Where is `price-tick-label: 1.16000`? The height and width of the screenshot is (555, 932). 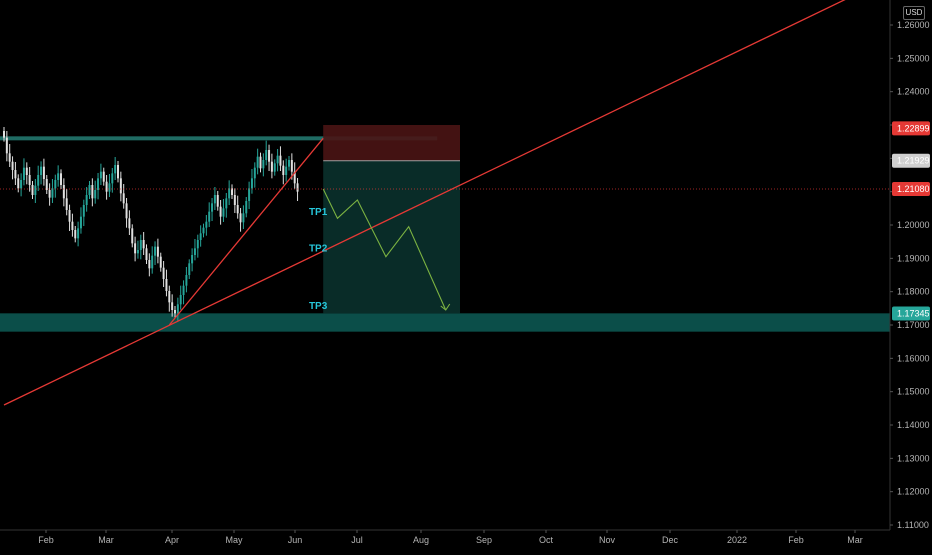 price-tick-label: 1.16000 is located at coordinates (913, 358).